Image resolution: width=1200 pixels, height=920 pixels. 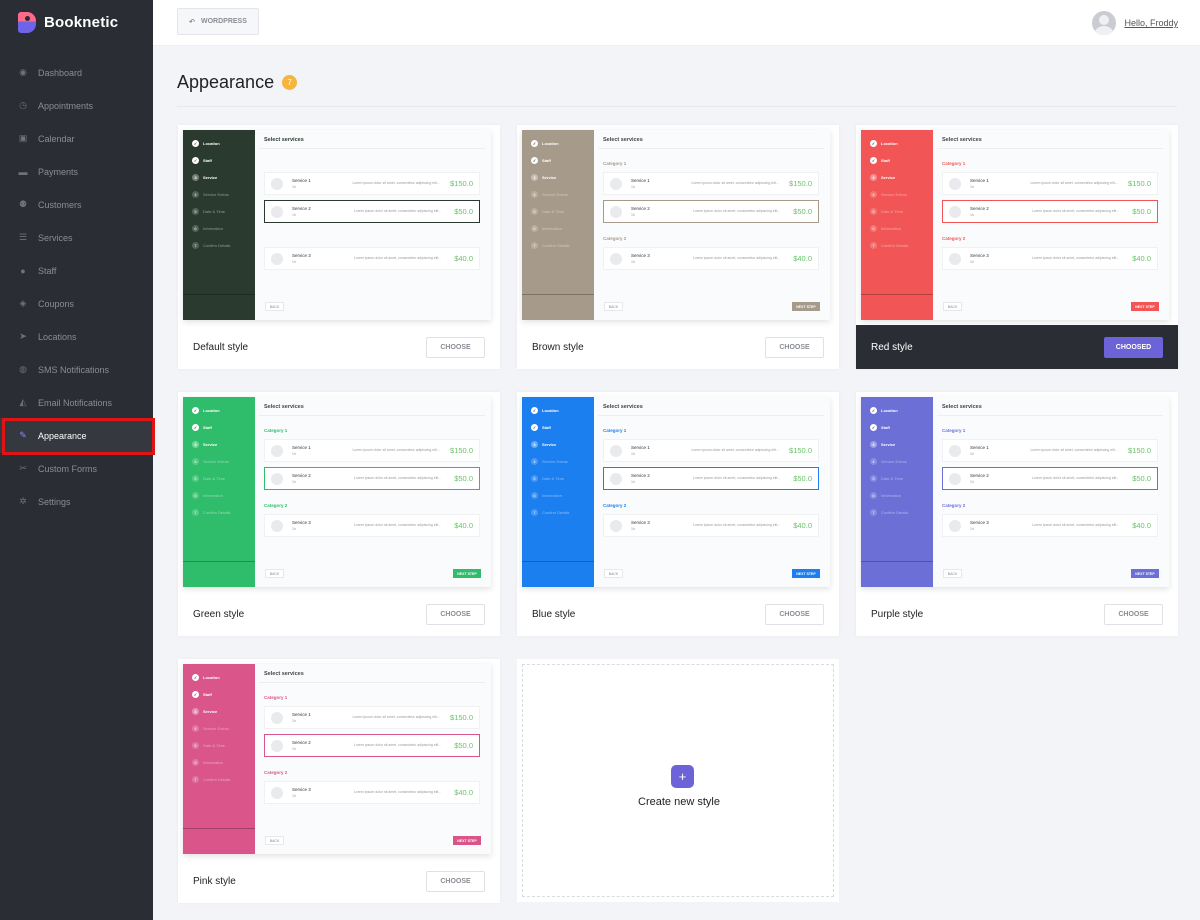 I want to click on sidebar-item-calendar: ▣ Calendar, so click(x=76, y=138).